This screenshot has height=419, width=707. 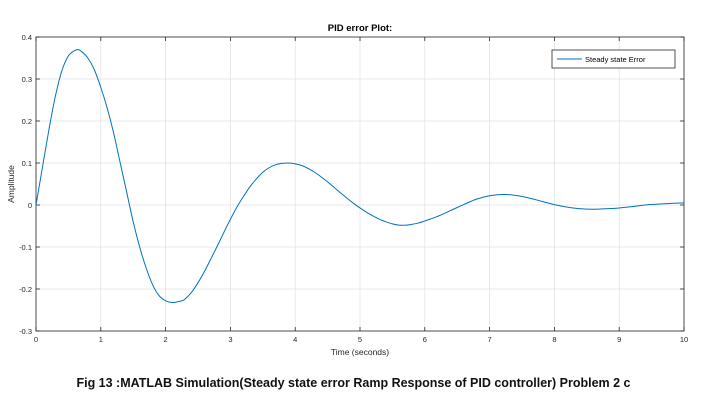 What do you see at coordinates (230, 339) in the screenshot?
I see `x-tick-label: 3` at bounding box center [230, 339].